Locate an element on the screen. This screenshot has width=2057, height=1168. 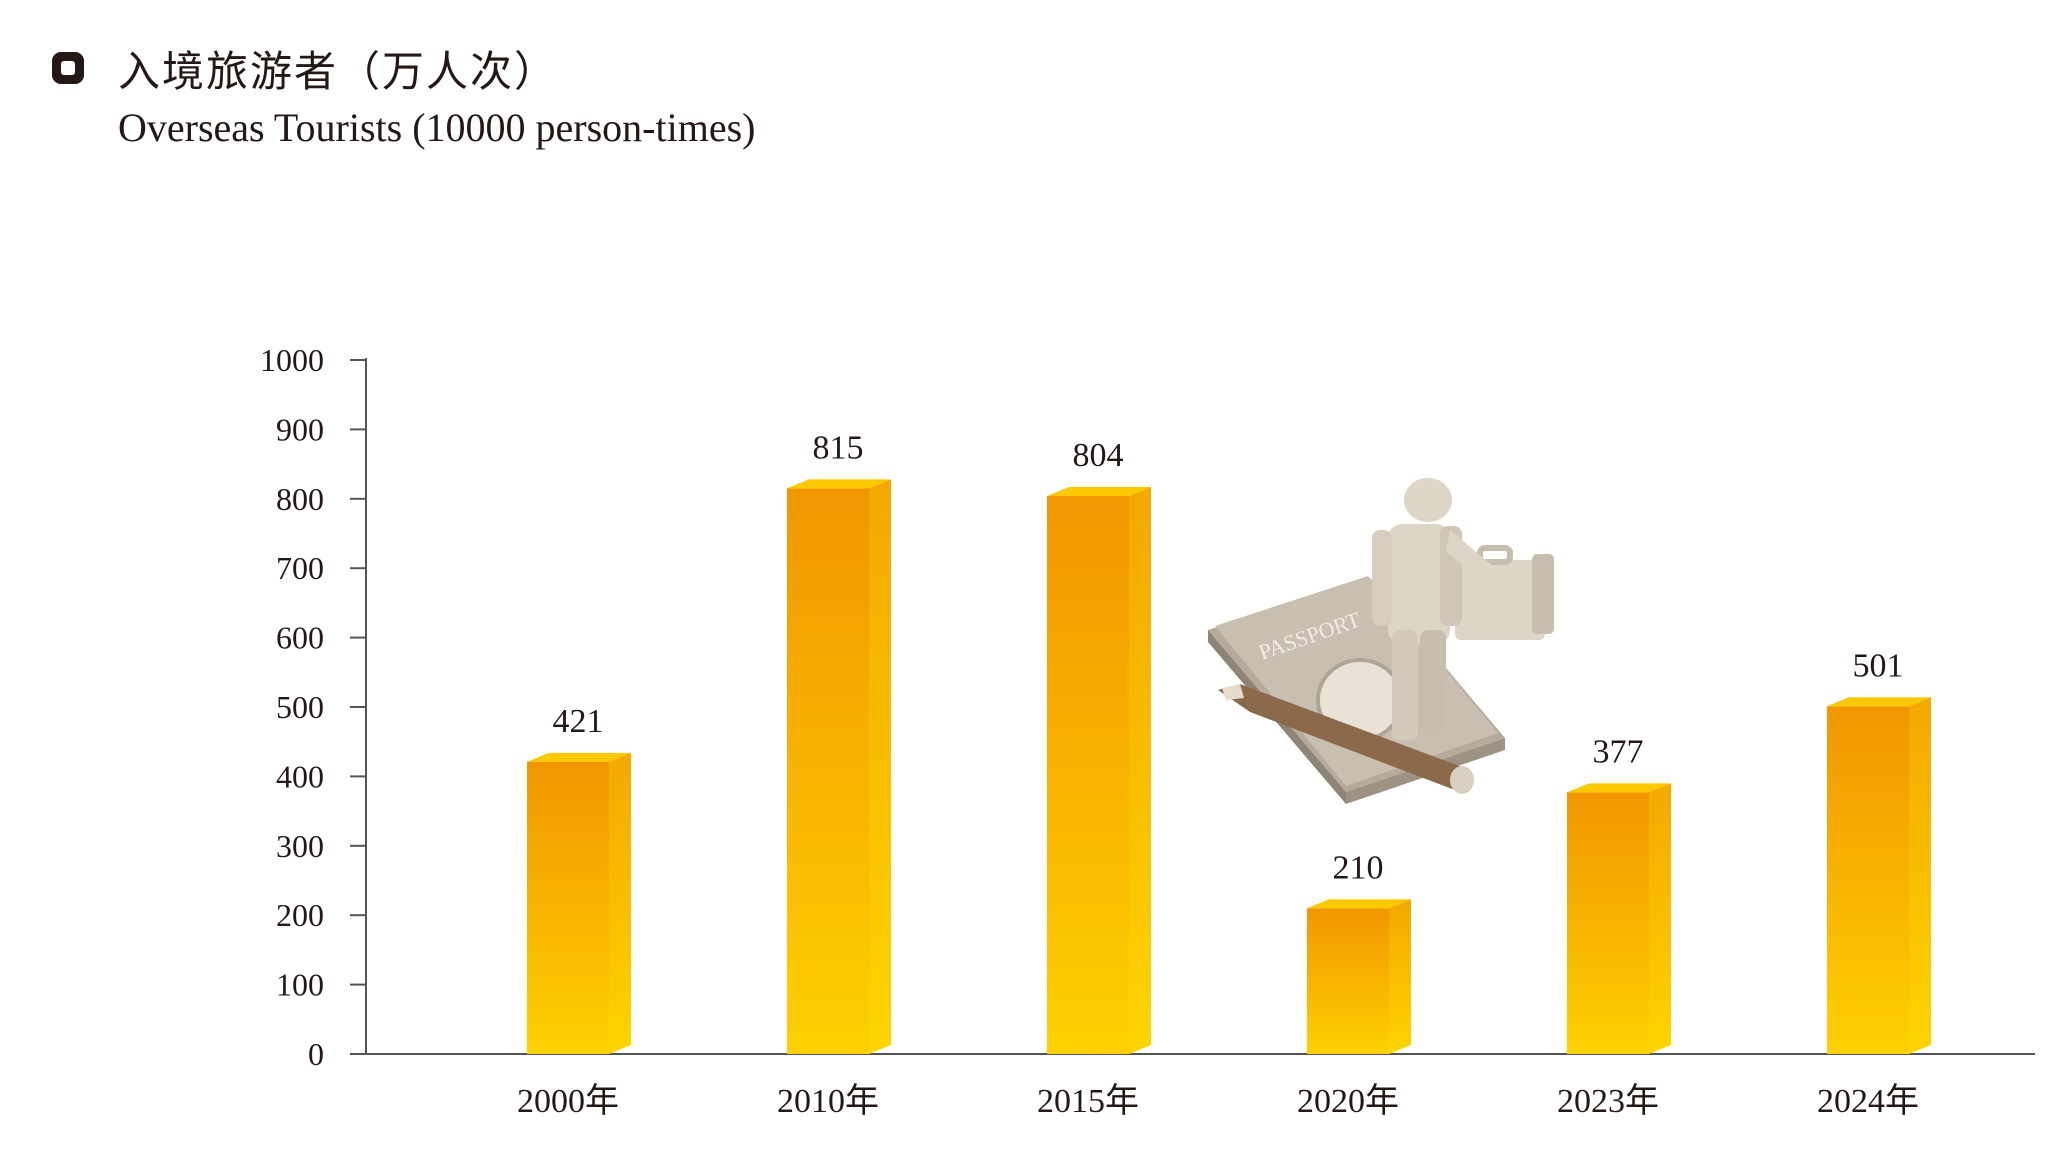
y-tick-label: 0 is located at coordinates (316, 1054).